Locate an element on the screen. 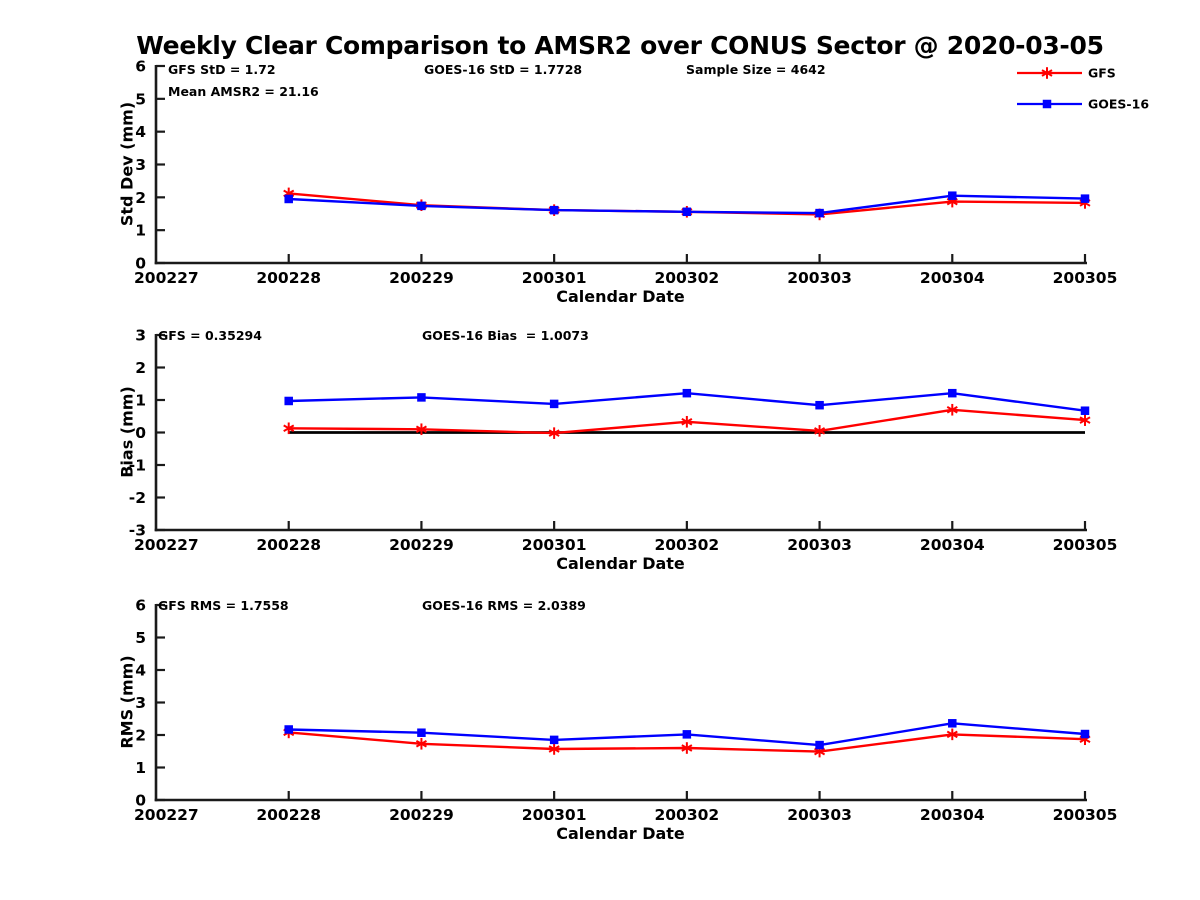 The height and width of the screenshot is (900, 1200). annotation-goes-bias: GOES-16 Bias = 1.0073 is located at coordinates (505, 335).